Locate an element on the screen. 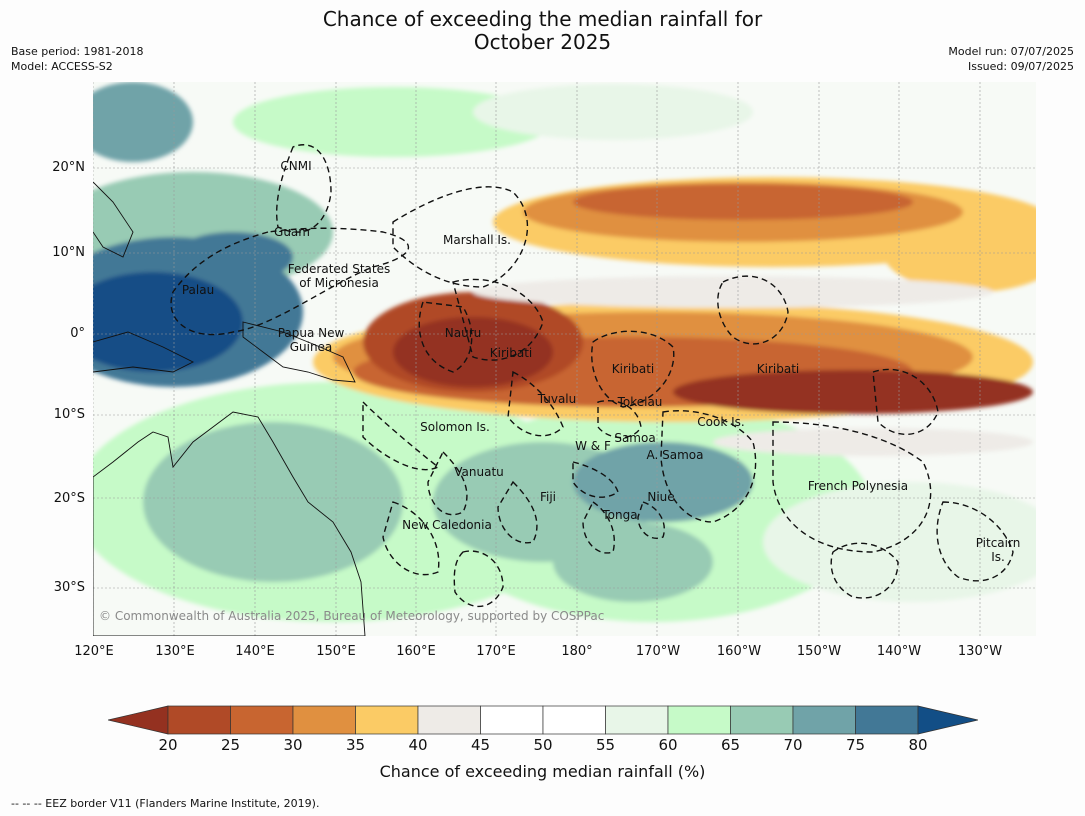  label-pitcairn: Pitcairn Is. is located at coordinates (998, 550).